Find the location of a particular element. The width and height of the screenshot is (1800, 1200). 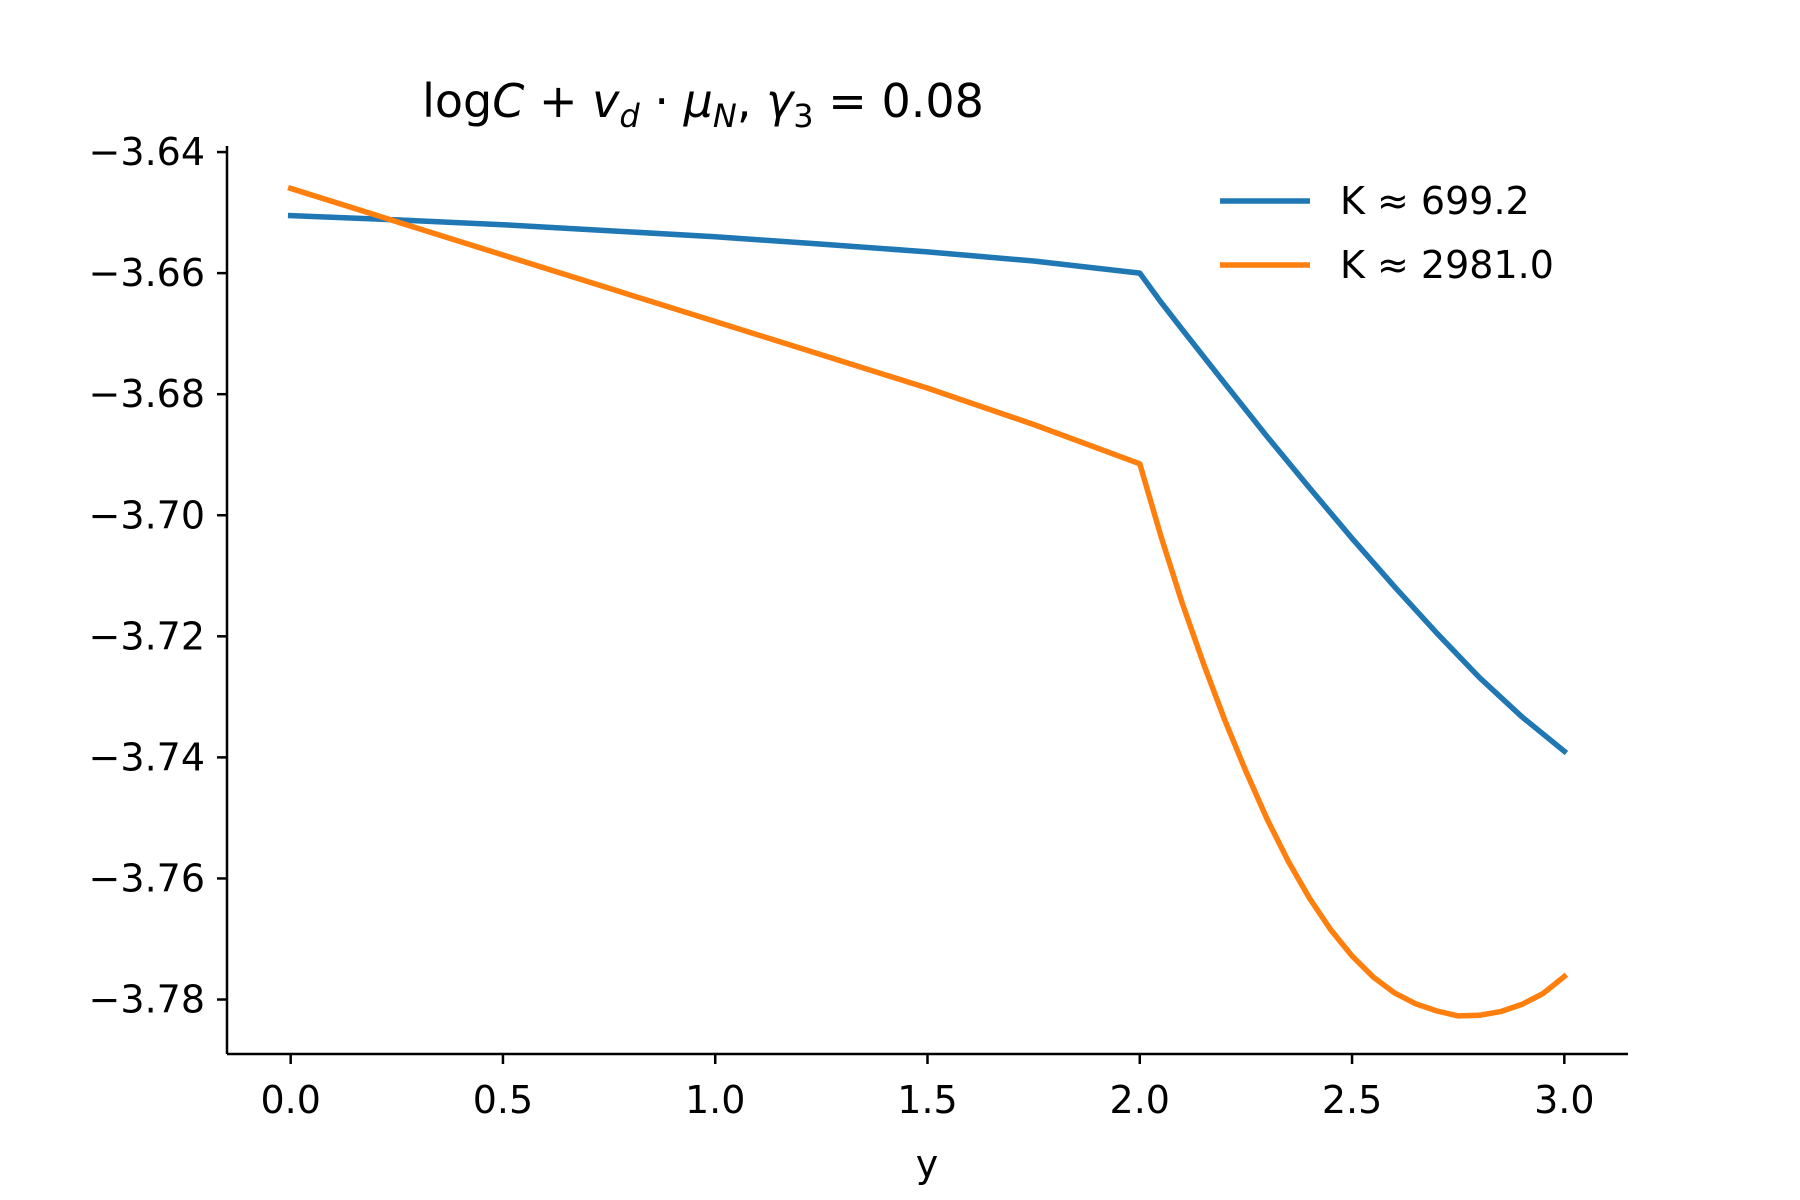

legend-label-1: K ≈ 2981.0 is located at coordinates (1447, 265).